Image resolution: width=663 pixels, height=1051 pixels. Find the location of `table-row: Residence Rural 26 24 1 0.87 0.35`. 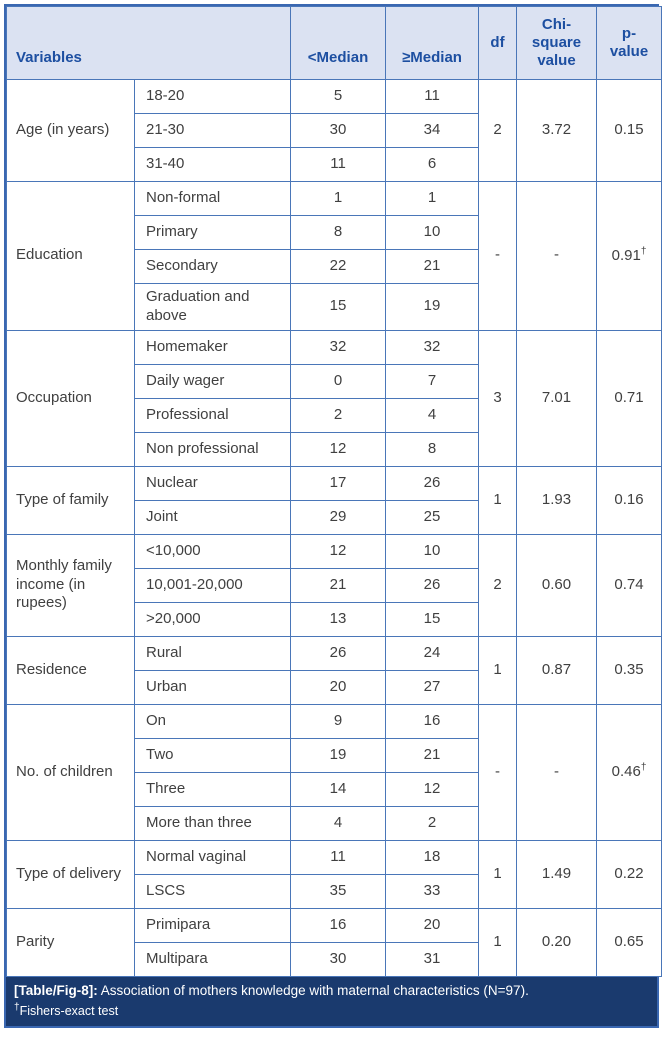

table-row: Residence Rural 26 24 1 0.87 0.35 is located at coordinates (334, 670).